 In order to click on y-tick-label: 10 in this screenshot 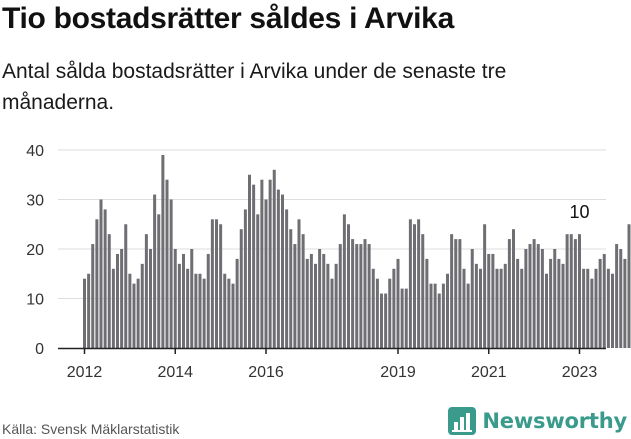, I will do `click(35, 300)`.